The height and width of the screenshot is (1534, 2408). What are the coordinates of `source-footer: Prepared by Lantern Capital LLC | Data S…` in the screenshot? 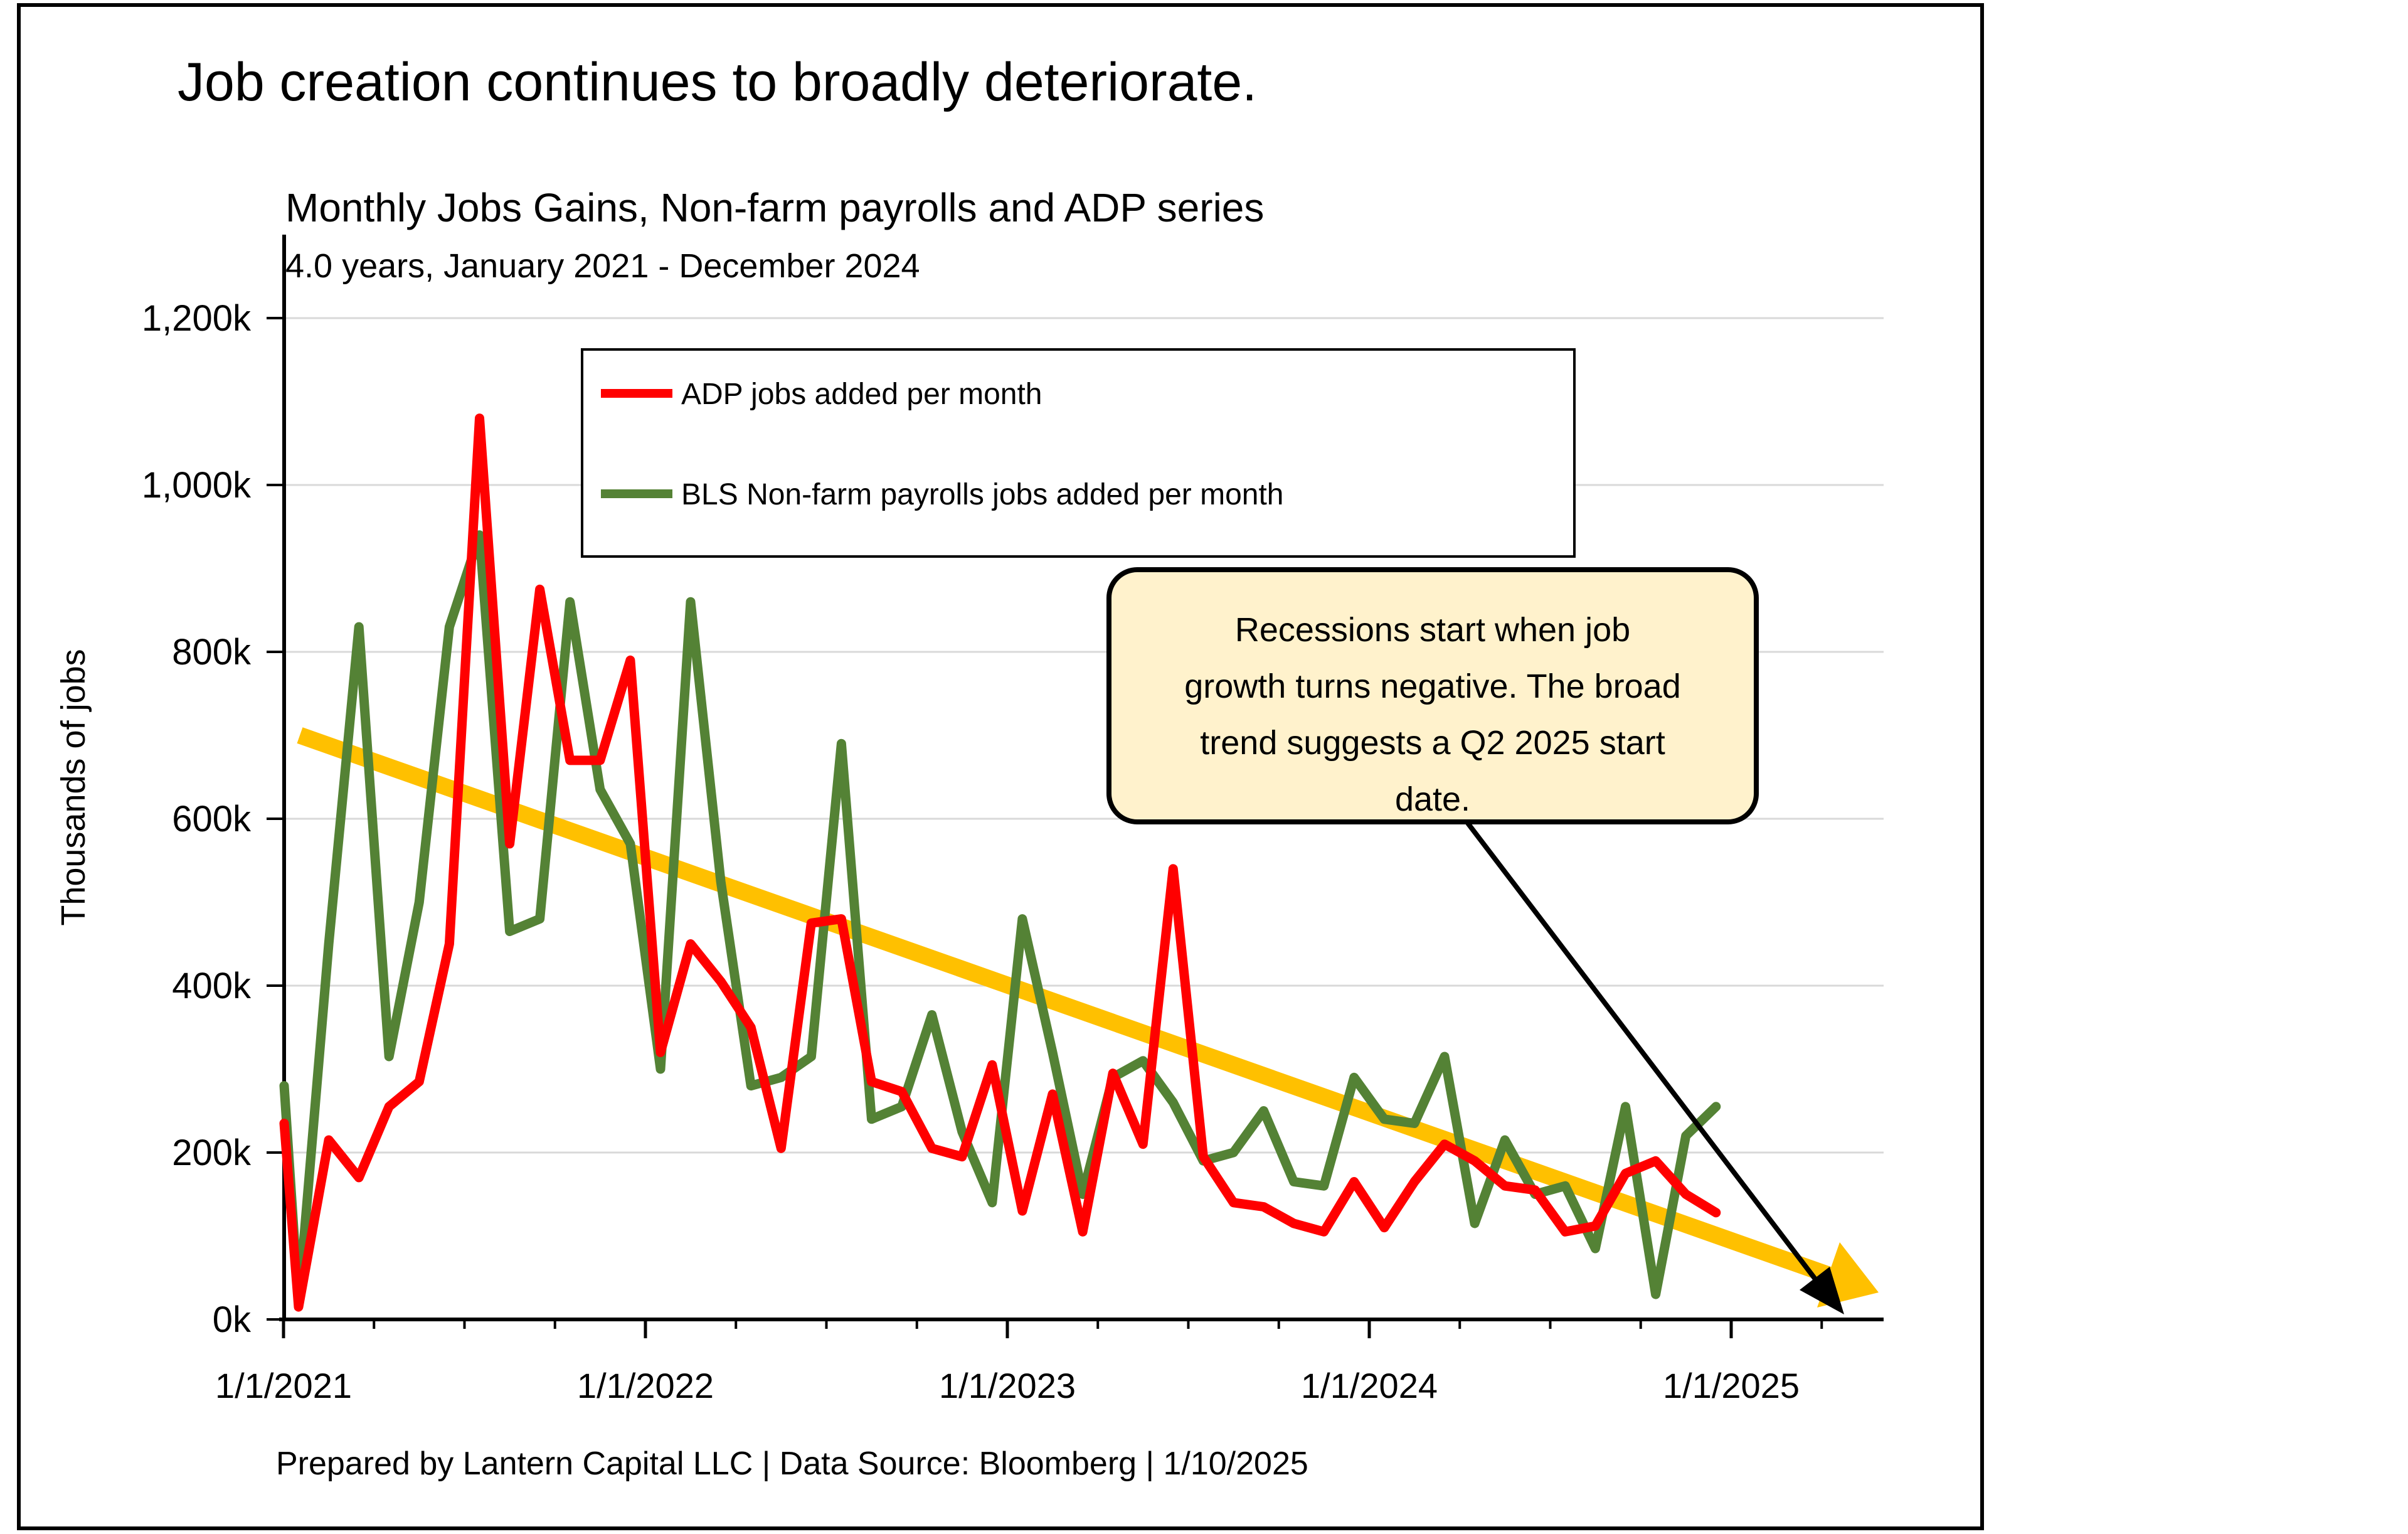 It's located at (792, 1464).